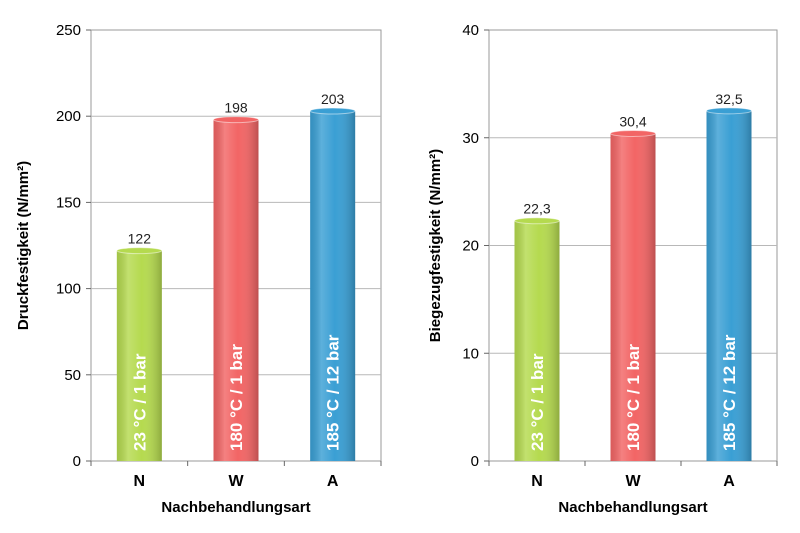 This screenshot has height=533, width=800. What do you see at coordinates (632, 121) in the screenshot?
I see `bar-value-label: 30,4` at bounding box center [632, 121].